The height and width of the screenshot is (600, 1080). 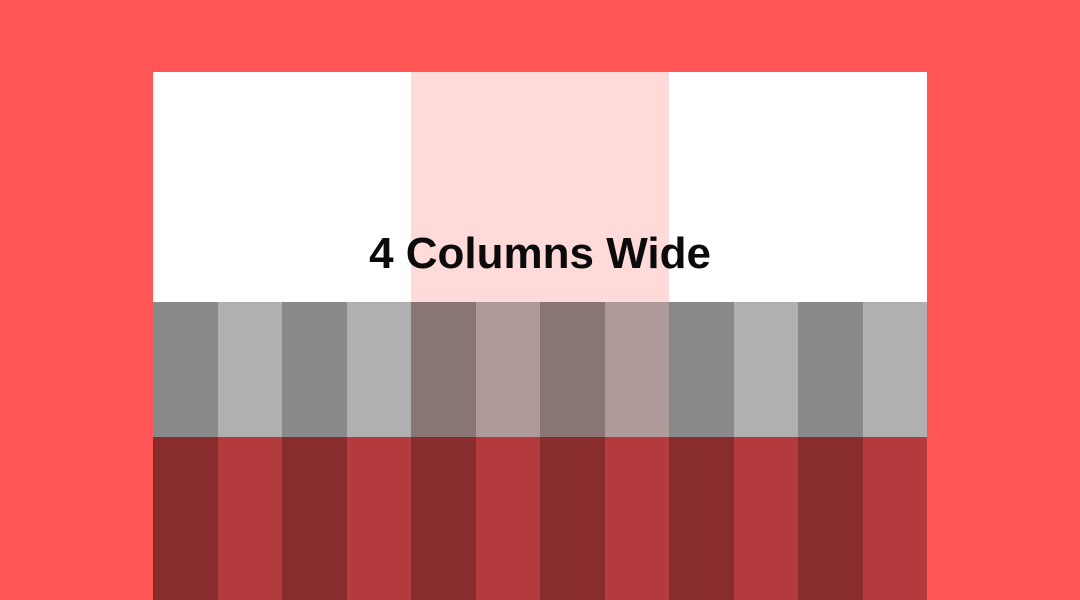 What do you see at coordinates (540, 253) in the screenshot?
I see `page-title: 4 Columns Wide` at bounding box center [540, 253].